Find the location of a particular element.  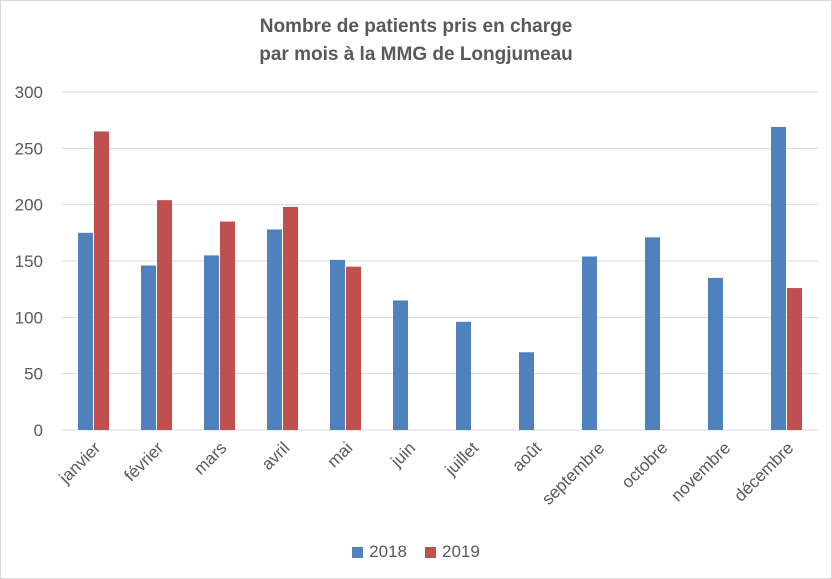

legend-item-2019: 2019 is located at coordinates (452, 552).